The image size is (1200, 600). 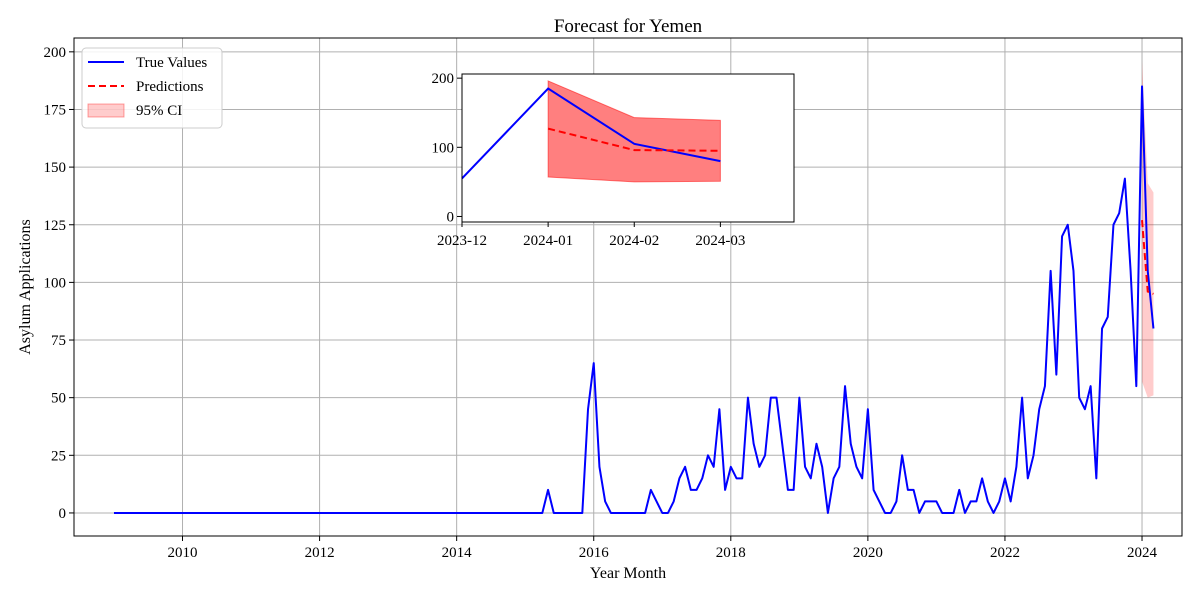 I want to click on inset-x-tick-label: 2024-01, so click(x=548, y=241).